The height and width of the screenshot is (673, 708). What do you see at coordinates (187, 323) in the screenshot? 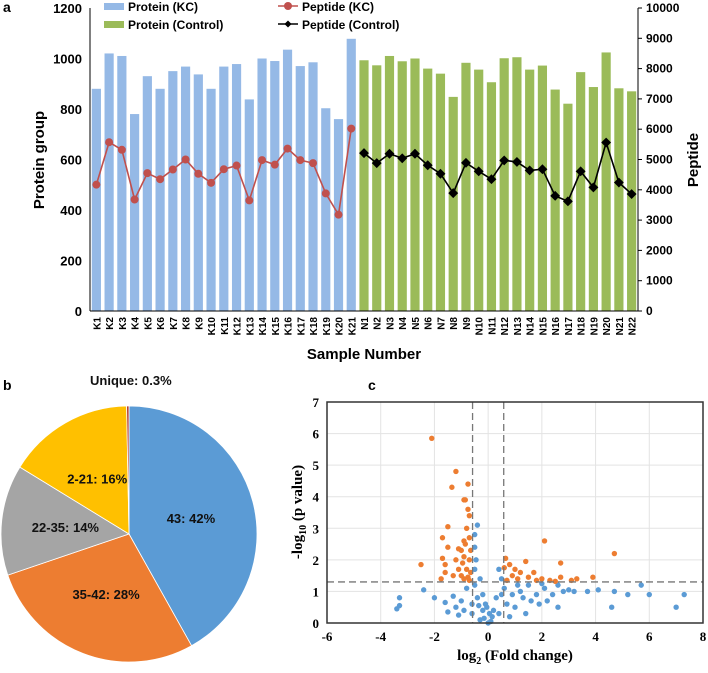
I see `x-tick-label: K8` at bounding box center [187, 323].